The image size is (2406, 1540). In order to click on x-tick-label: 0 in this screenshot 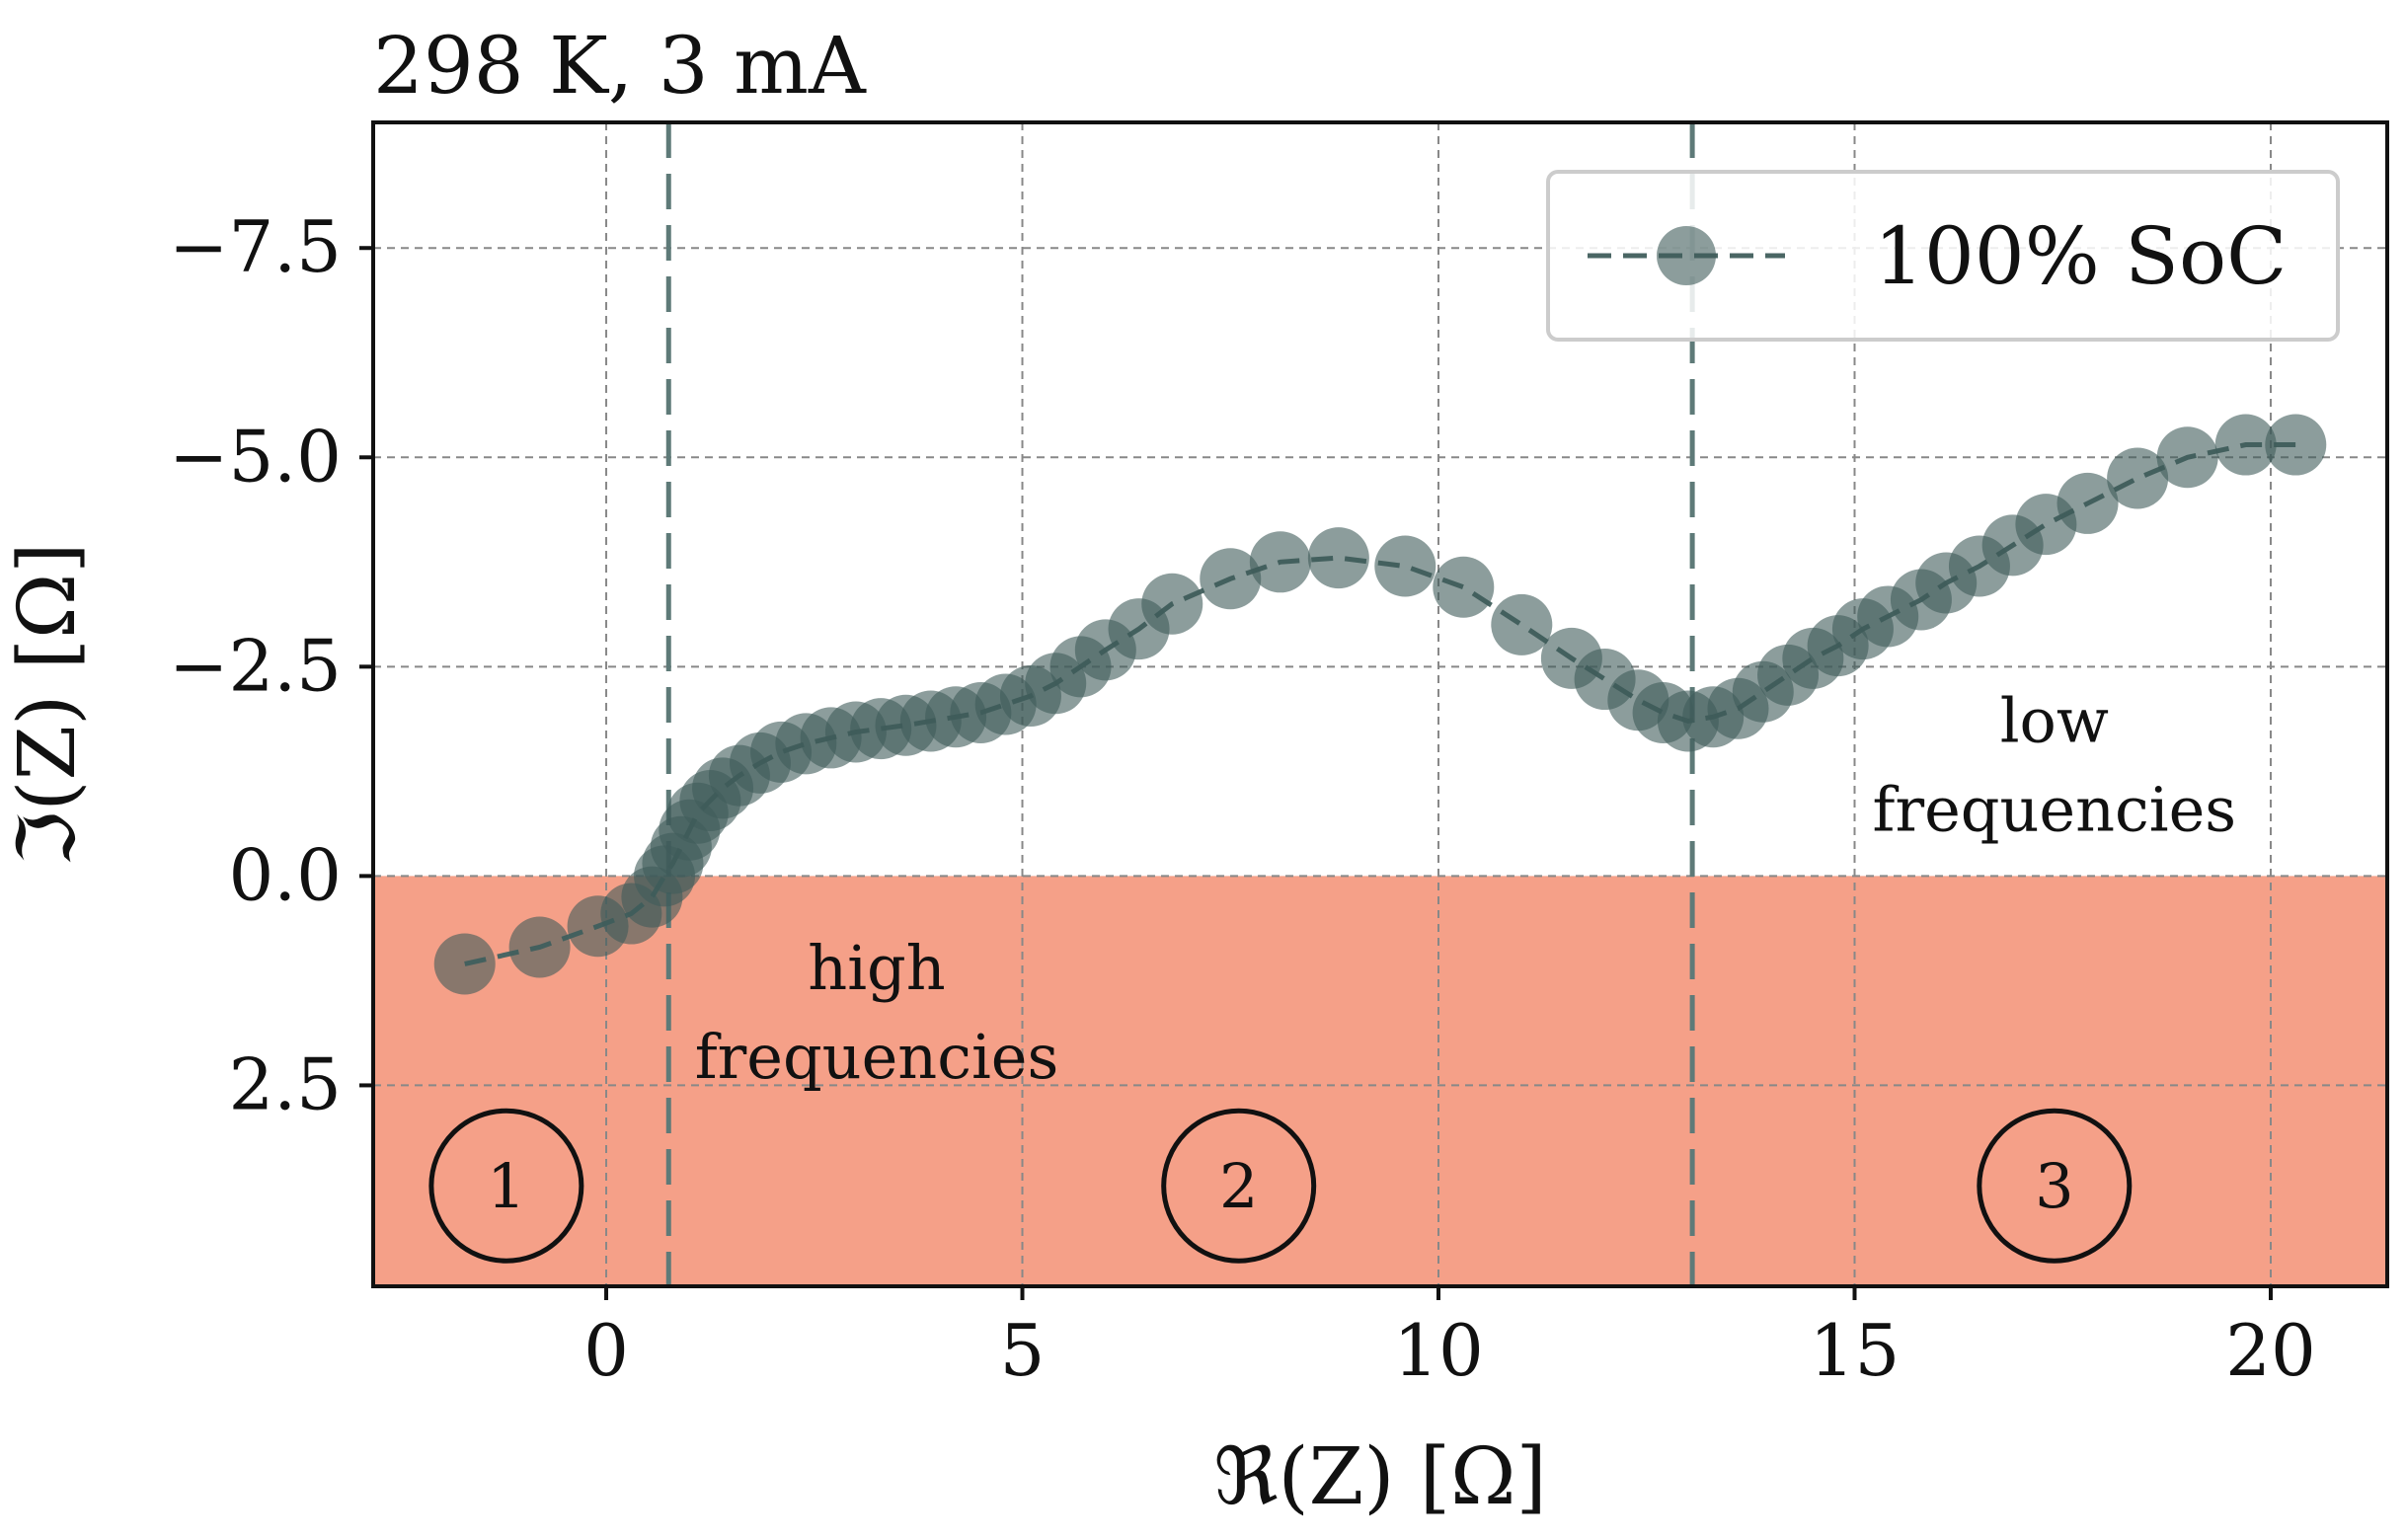, I will do `click(606, 1350)`.